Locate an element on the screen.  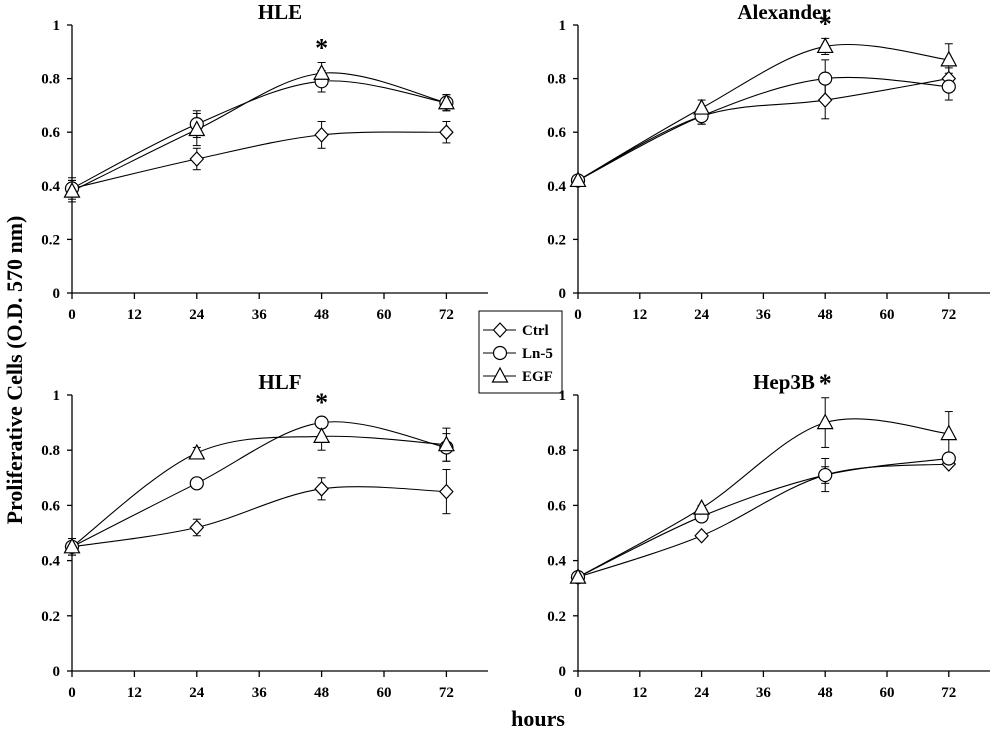
legend: Ctrl Ln-5 EGF is located at coordinates (520, 352).